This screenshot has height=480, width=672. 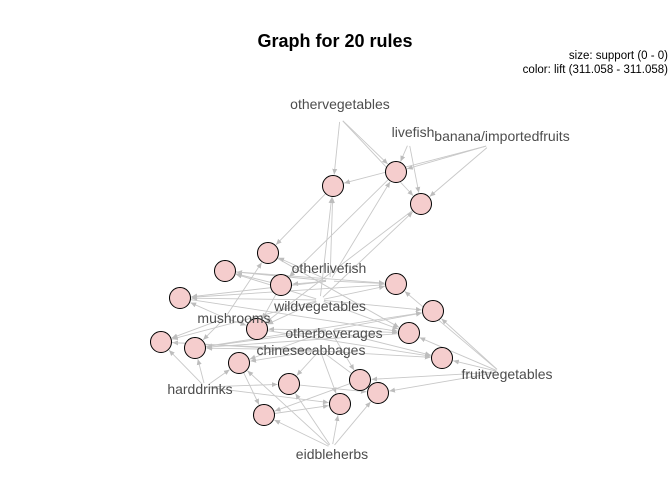 I want to click on item-label-otherbeverages: otherbeverages, so click(x=333, y=333).